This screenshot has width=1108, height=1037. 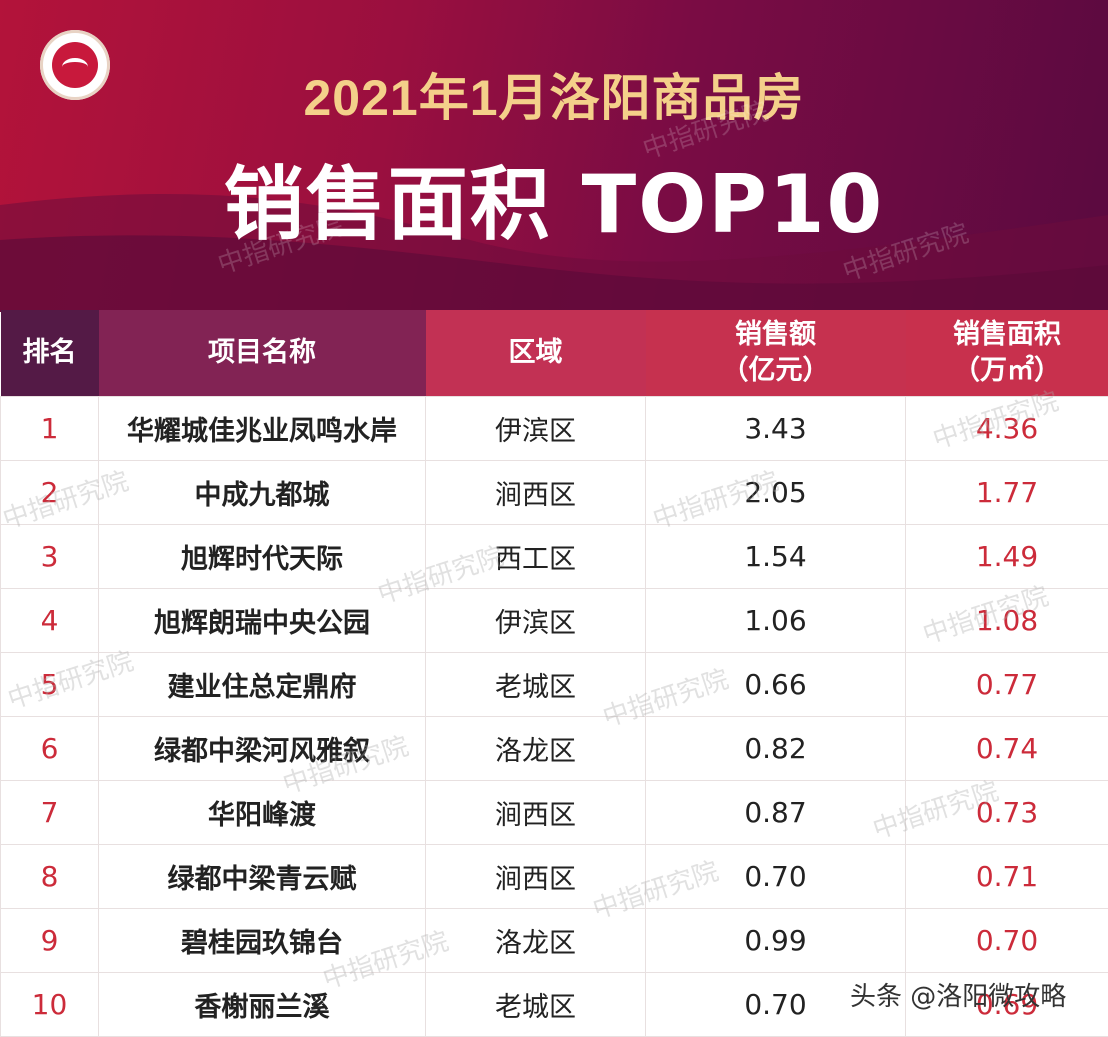 What do you see at coordinates (1007, 877) in the screenshot?
I see `cell-area: 0.71` at bounding box center [1007, 877].